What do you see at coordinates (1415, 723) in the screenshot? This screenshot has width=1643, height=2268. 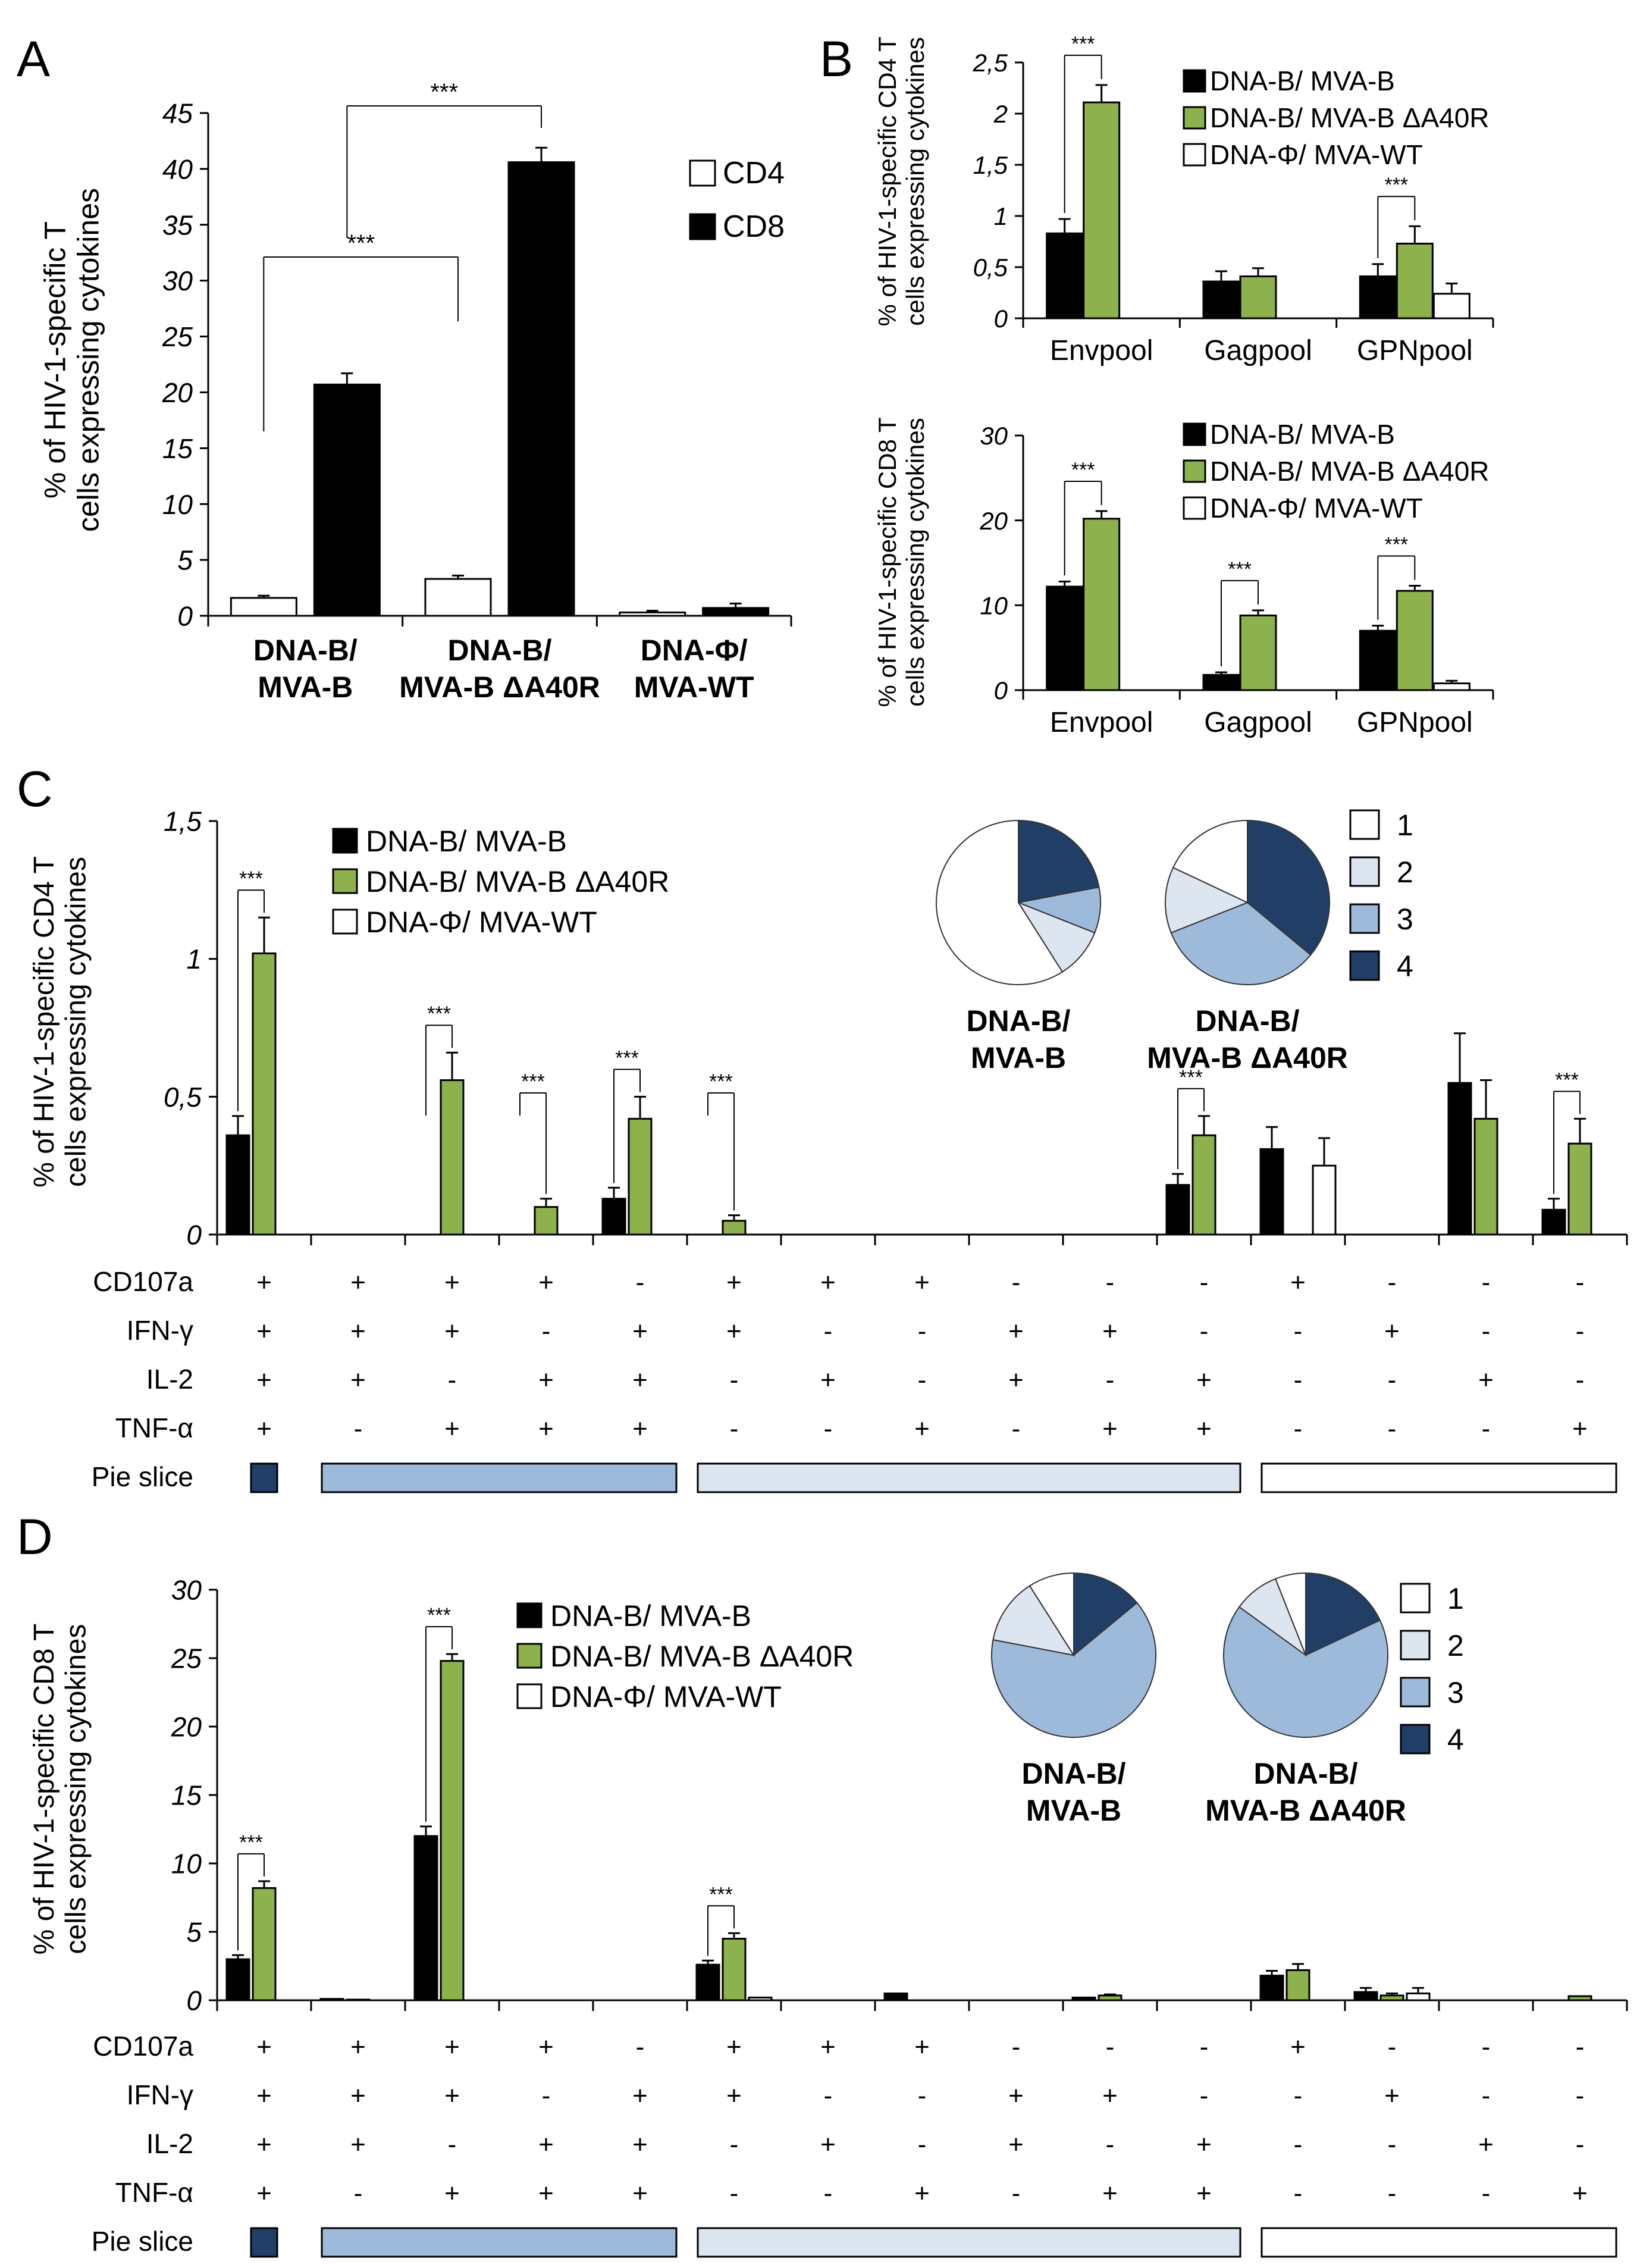 I see `category-label: GPNpool` at bounding box center [1415, 723].